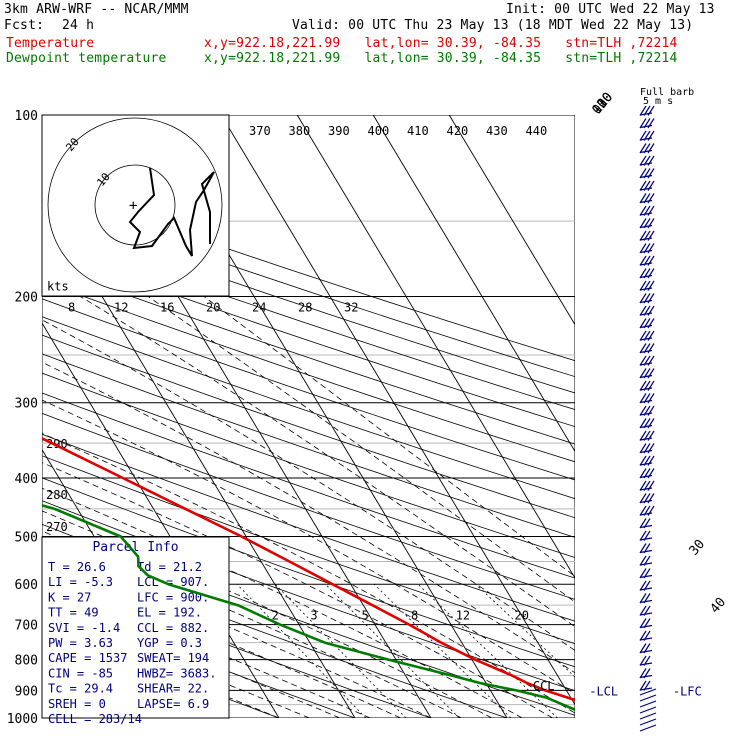  Describe the element at coordinates (73, 613) in the screenshot. I see `parcel-info-left: TT = 49` at that location.